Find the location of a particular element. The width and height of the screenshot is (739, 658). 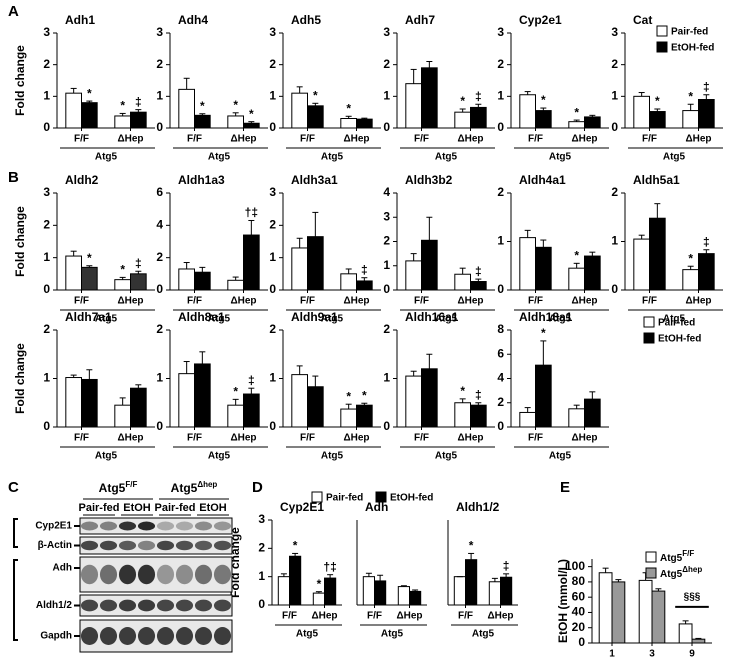

chart-title: Aldh2 is located at coordinates (82, 180).